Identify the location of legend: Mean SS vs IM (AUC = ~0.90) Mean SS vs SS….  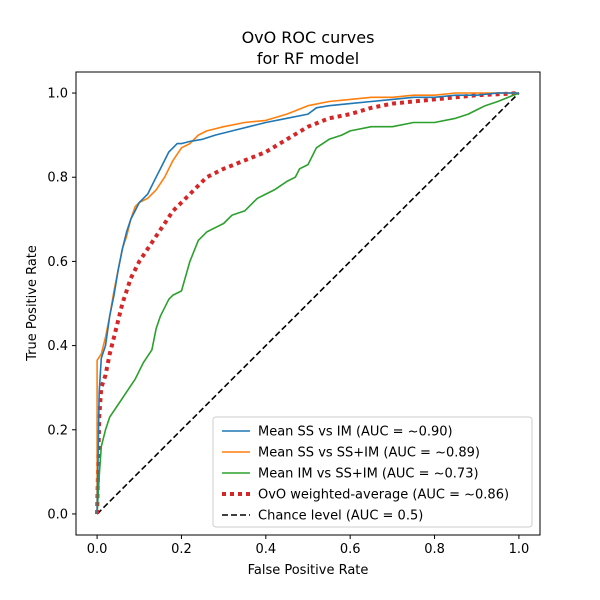
(372, 472).